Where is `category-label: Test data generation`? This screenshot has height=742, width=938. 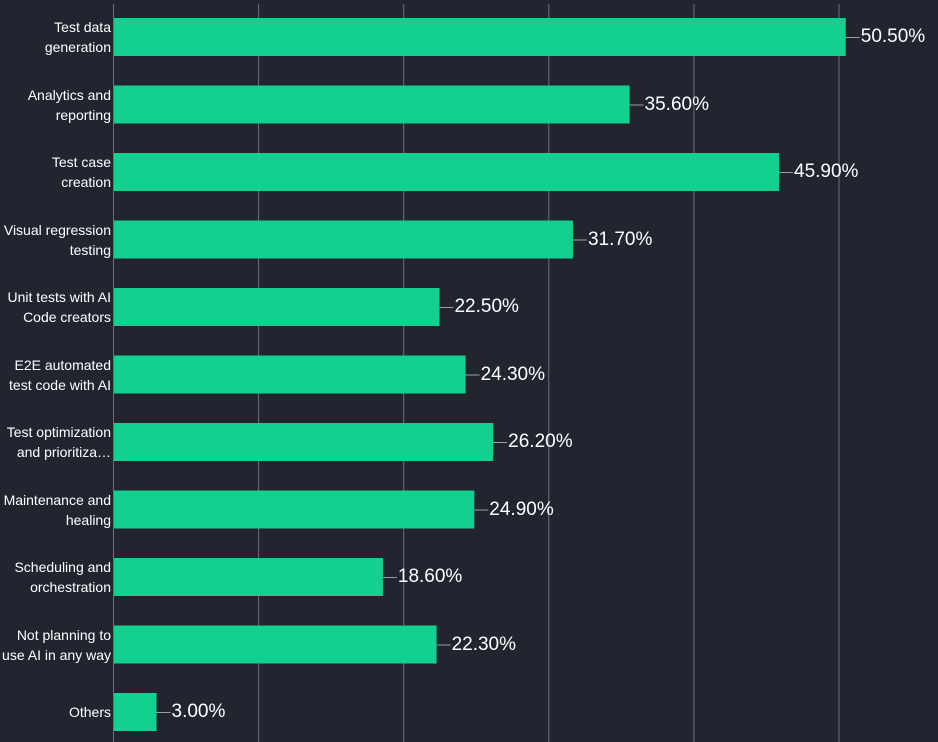 category-label: Test data generation is located at coordinates (77, 37).